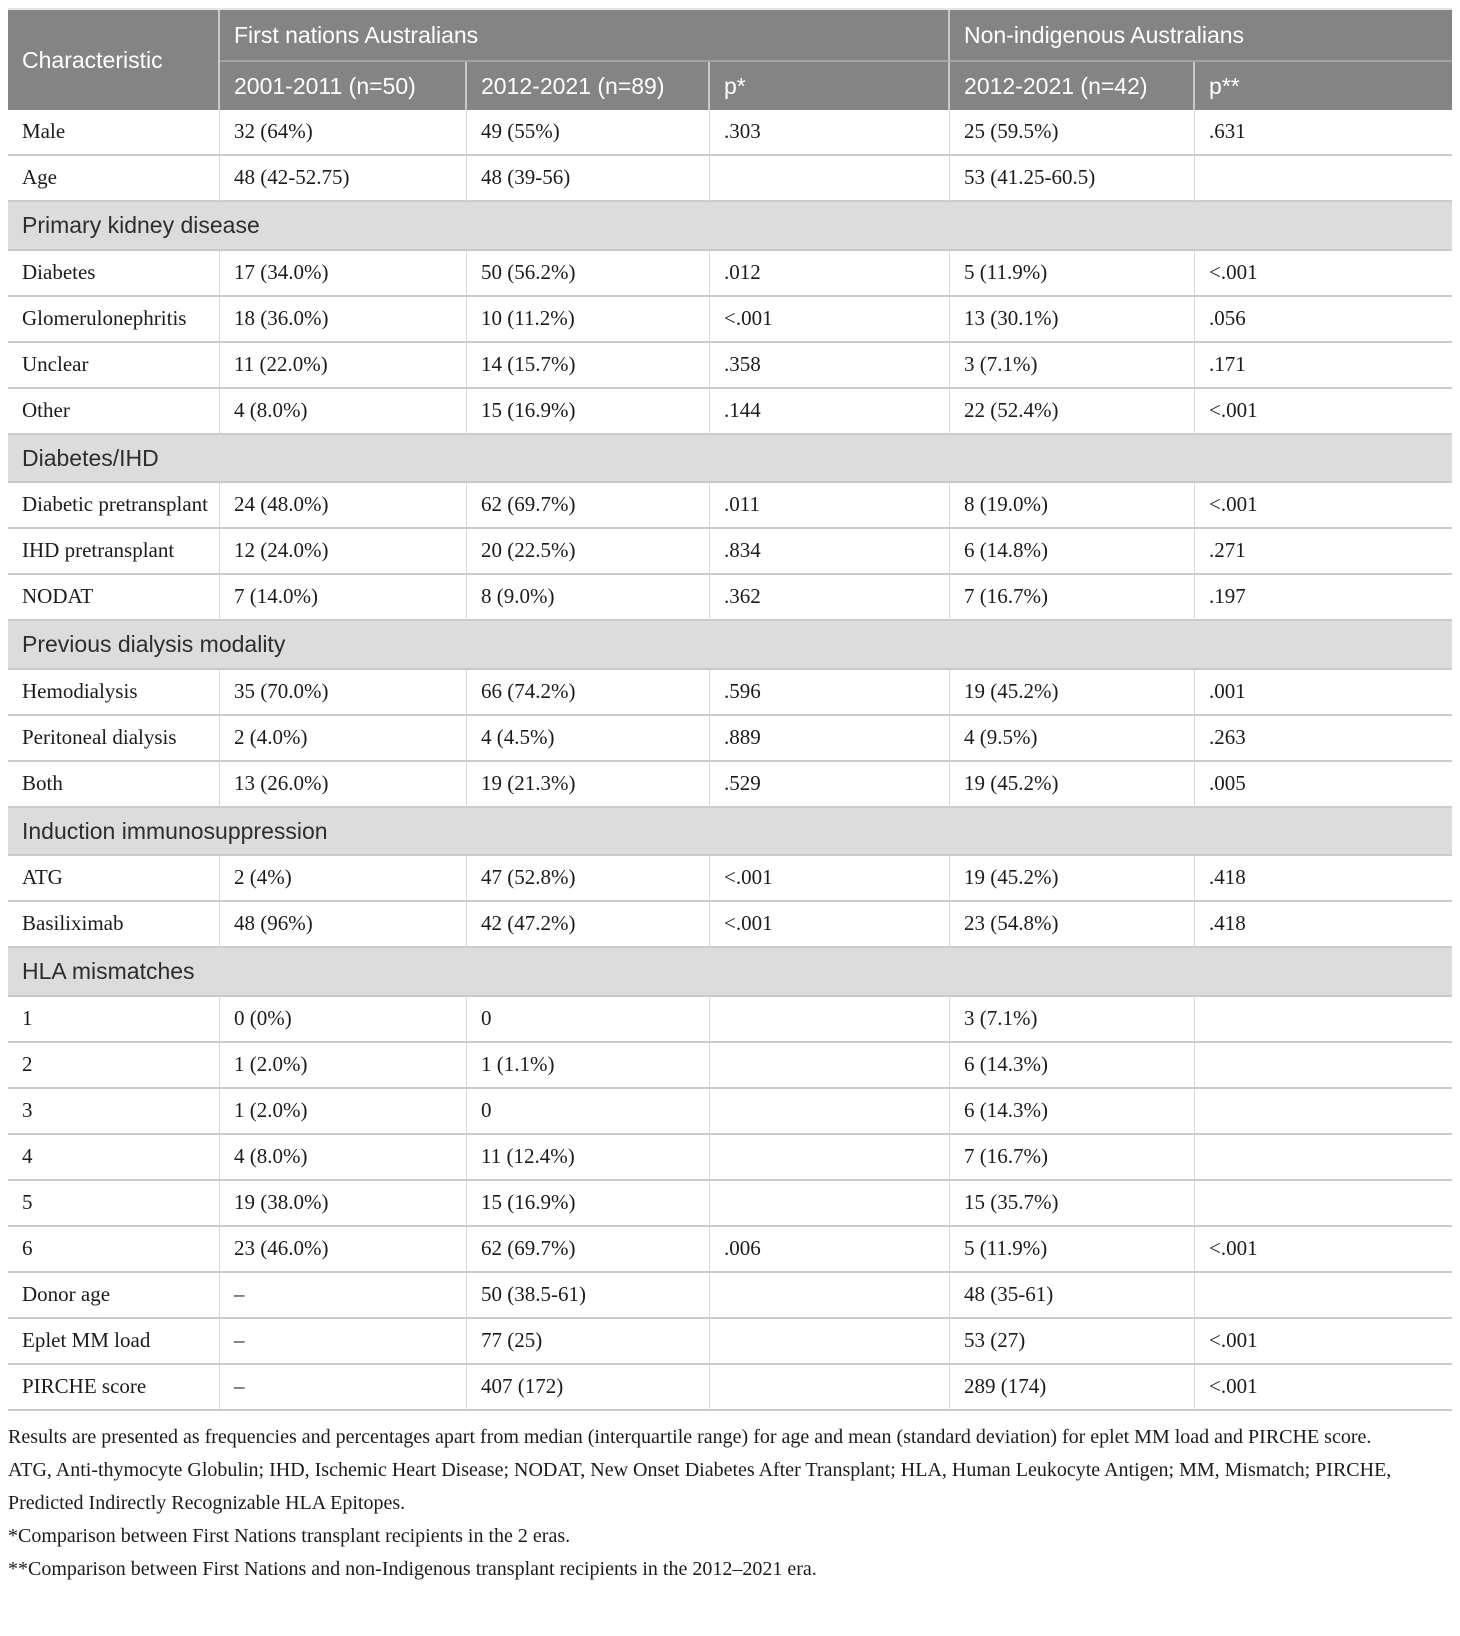 The height and width of the screenshot is (1636, 1460). What do you see at coordinates (588, 179) in the screenshot?
I see `data-cell: 48 (39-56)` at bounding box center [588, 179].